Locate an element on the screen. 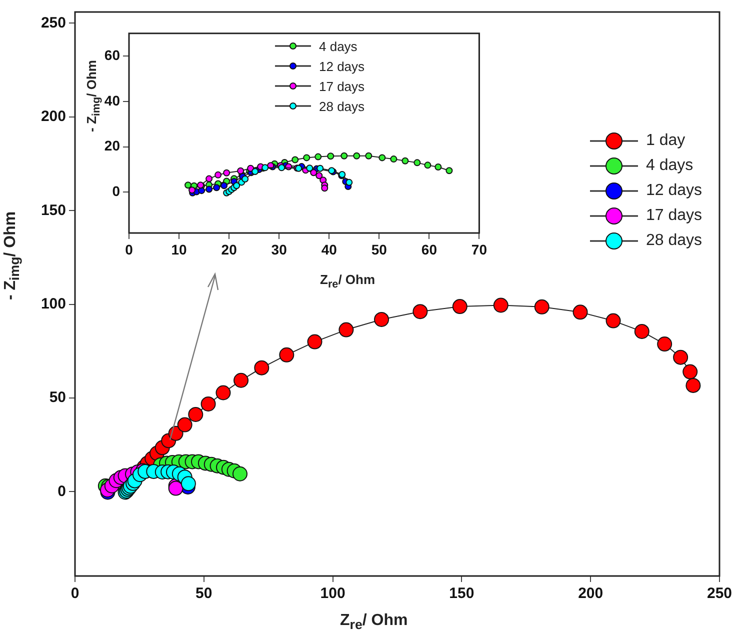 This screenshot has width=735, height=637. x-tick-label: 150 is located at coordinates (461, 593).